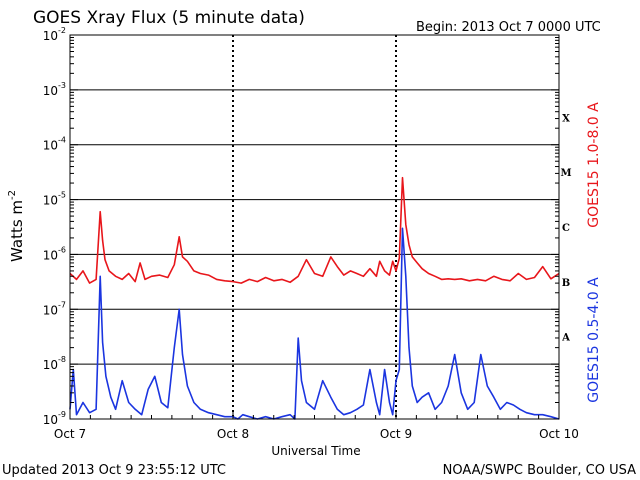 Image resolution: width=640 pixels, height=480 pixels. I want to click on y-tick-exponent: -2, so click(62, 30).